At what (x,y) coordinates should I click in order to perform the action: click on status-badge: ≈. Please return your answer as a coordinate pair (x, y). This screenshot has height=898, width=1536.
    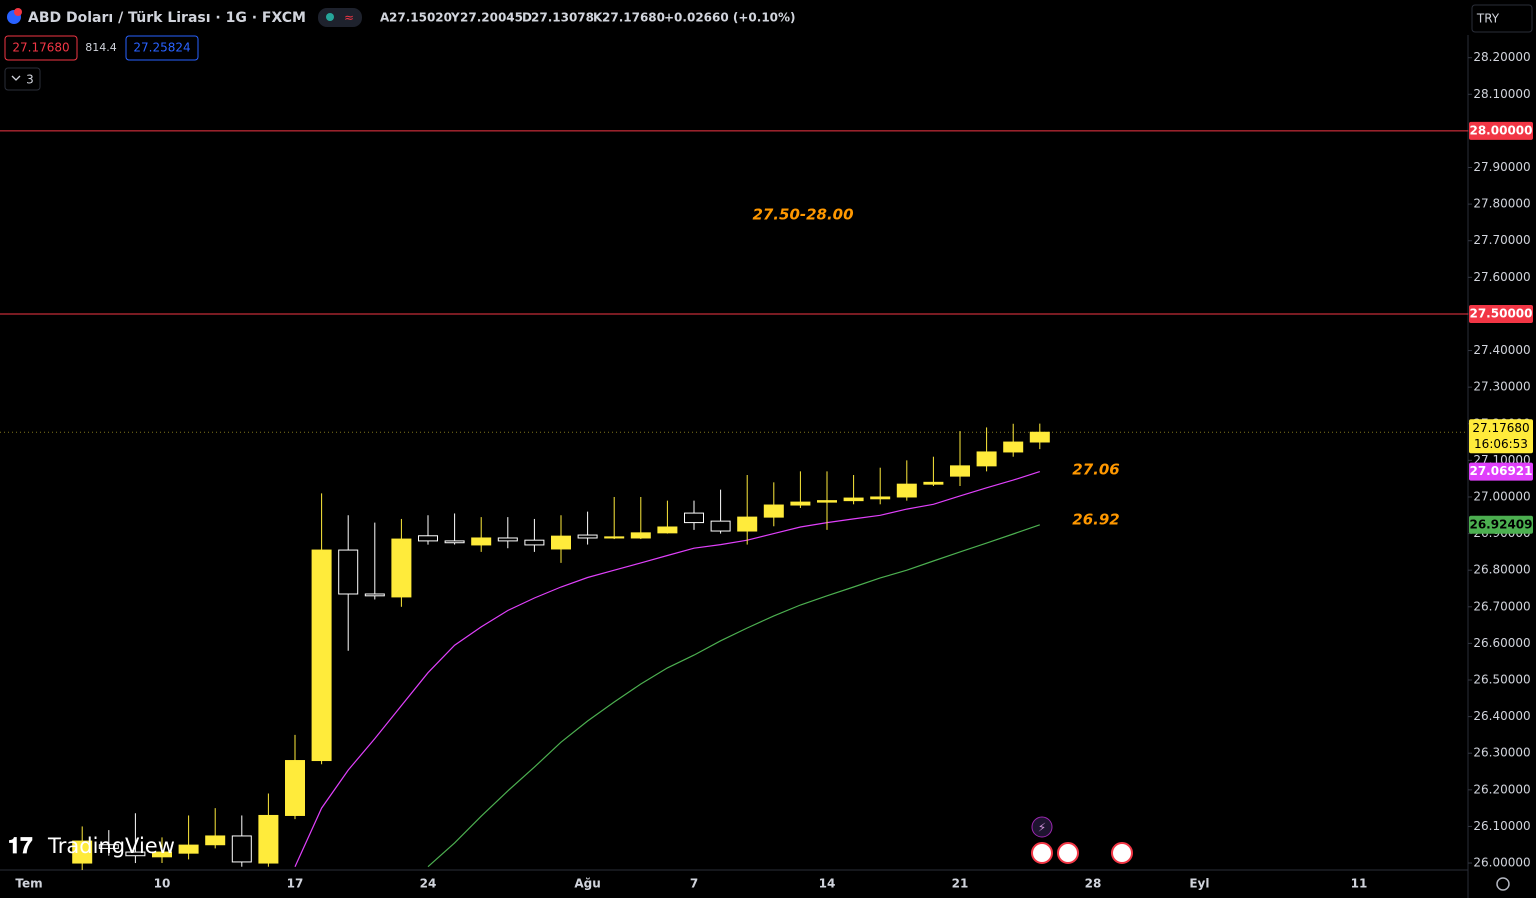
    Looking at the image, I should click on (349, 18).